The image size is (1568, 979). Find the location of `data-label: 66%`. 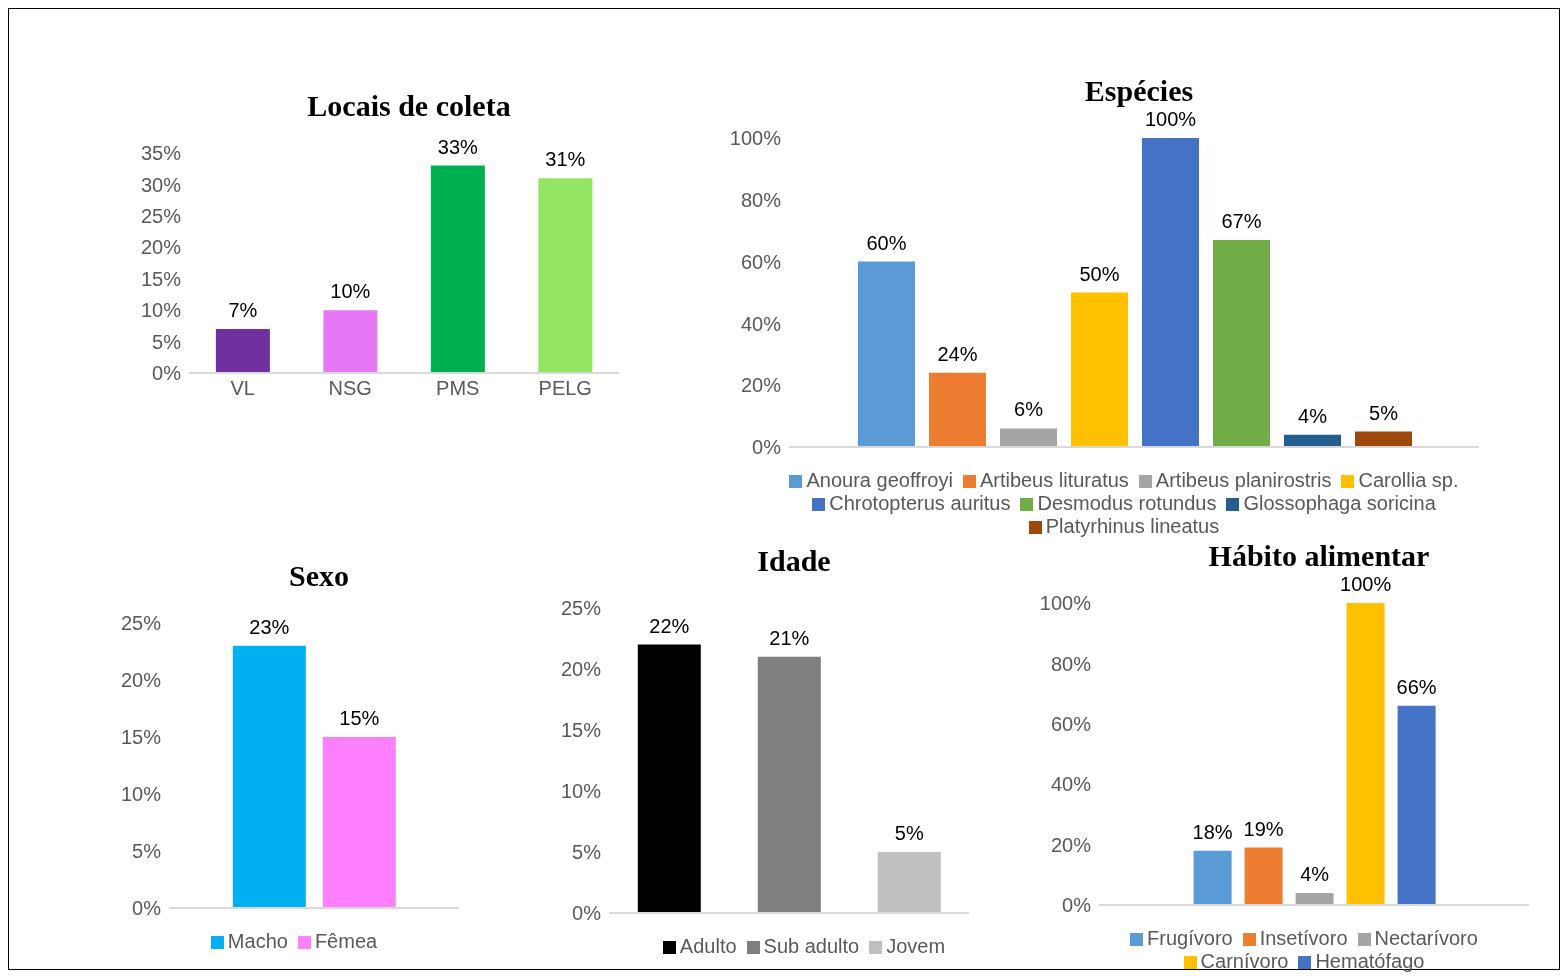

data-label: 66% is located at coordinates (1416, 686).